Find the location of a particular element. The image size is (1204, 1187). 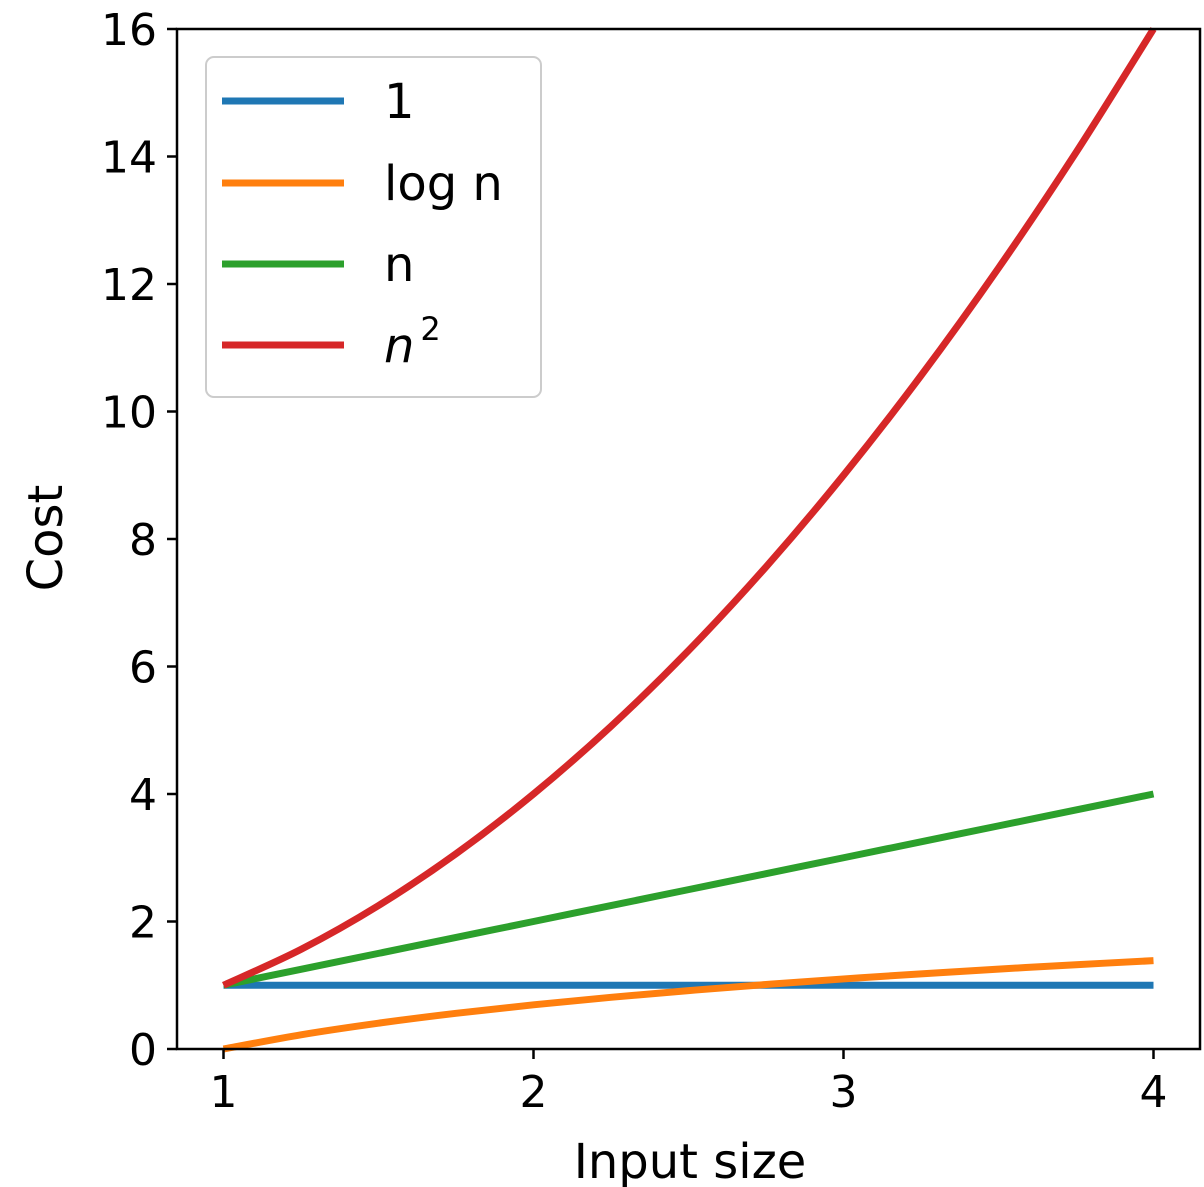

y-tick-label: 6 is located at coordinates (143, 668).